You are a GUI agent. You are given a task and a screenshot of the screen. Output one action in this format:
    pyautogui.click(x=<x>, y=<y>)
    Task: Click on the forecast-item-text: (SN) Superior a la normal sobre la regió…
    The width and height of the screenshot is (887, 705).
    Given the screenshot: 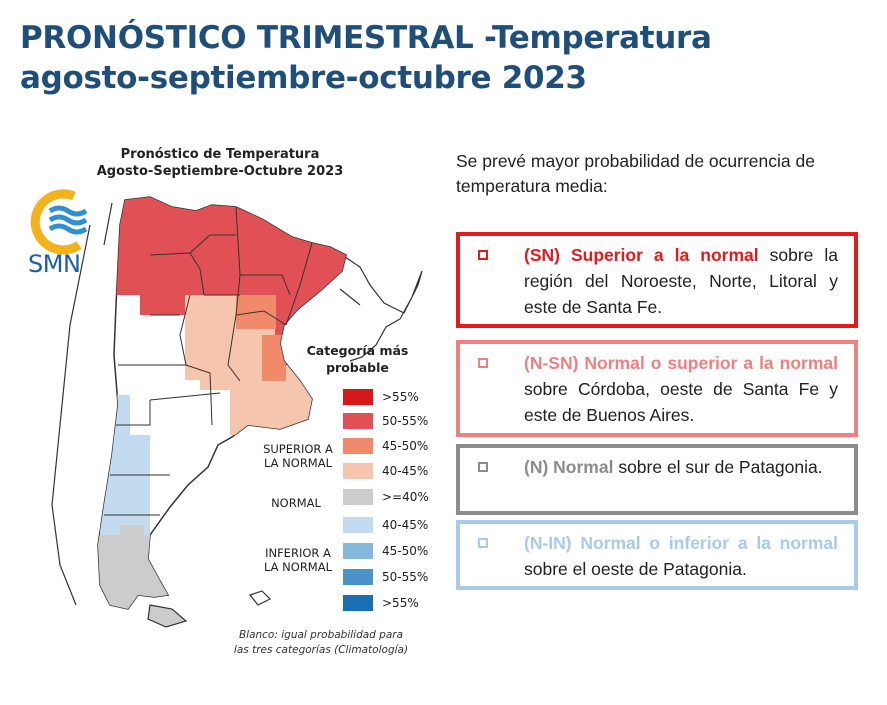 What is the action you would take?
    pyautogui.click(x=681, y=281)
    